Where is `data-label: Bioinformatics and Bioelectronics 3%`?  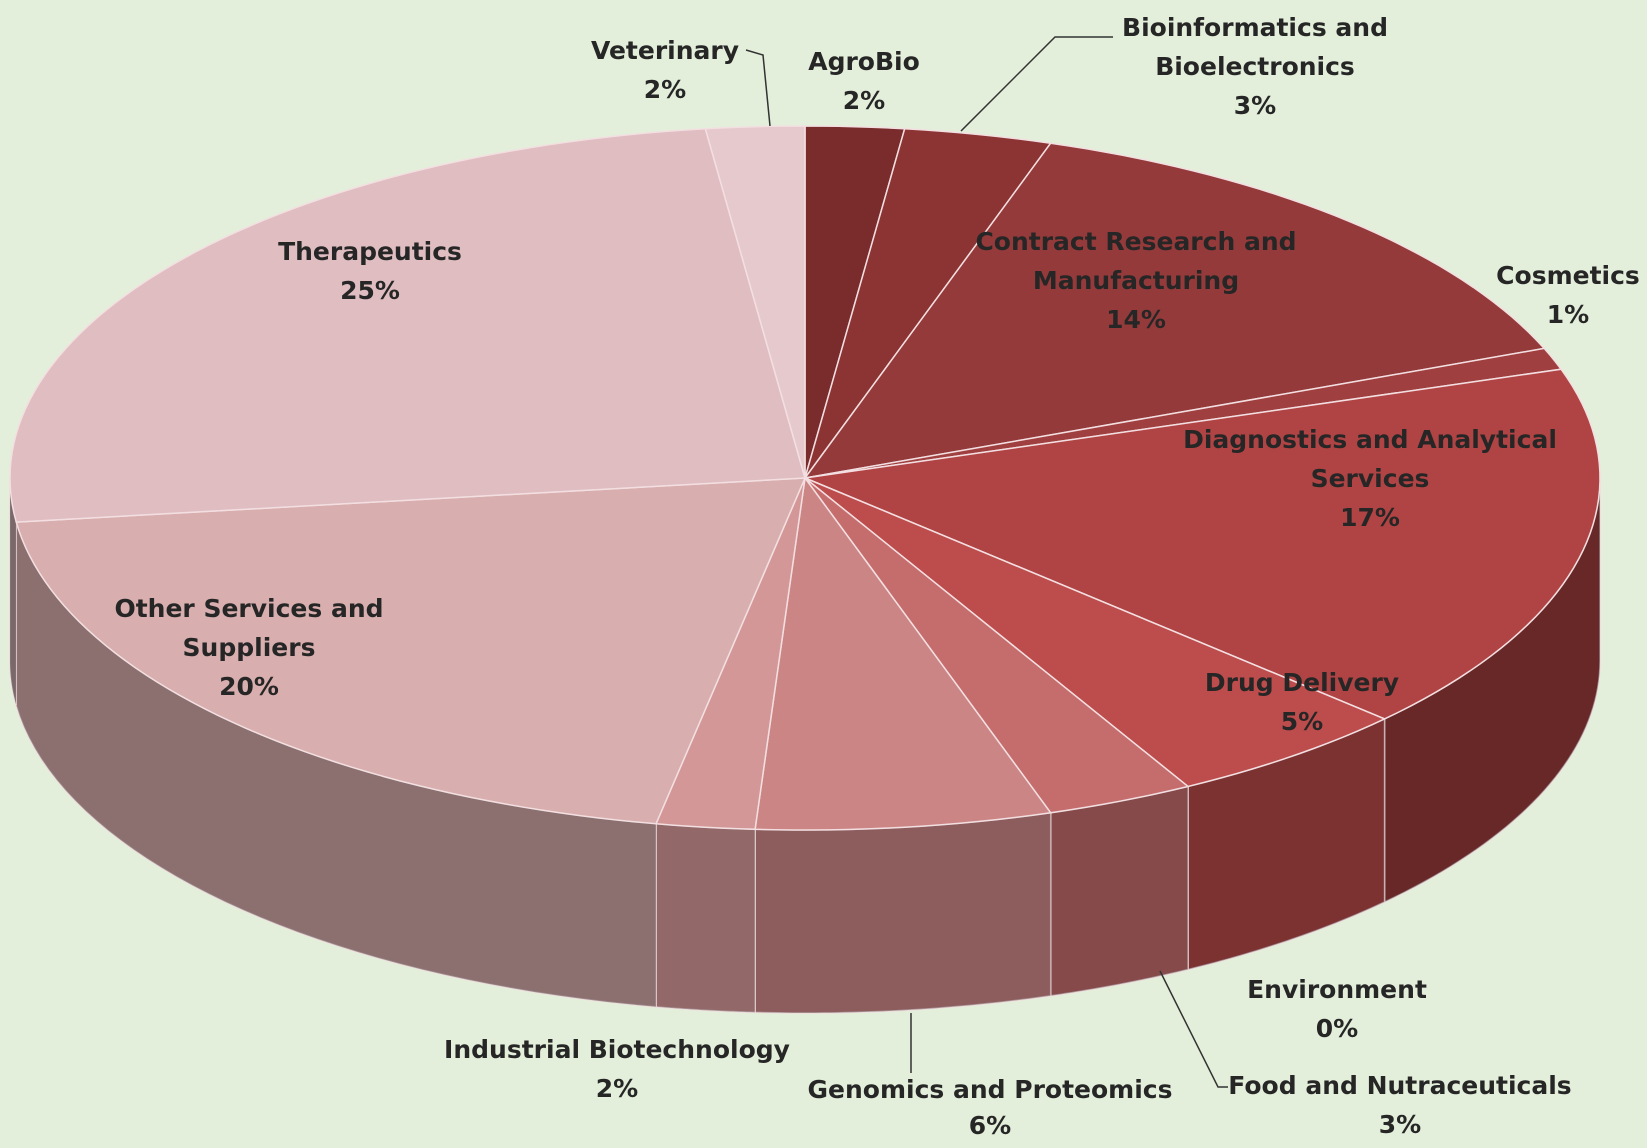 data-label: Bioinformatics and Bioelectronics 3% is located at coordinates (1255, 66).